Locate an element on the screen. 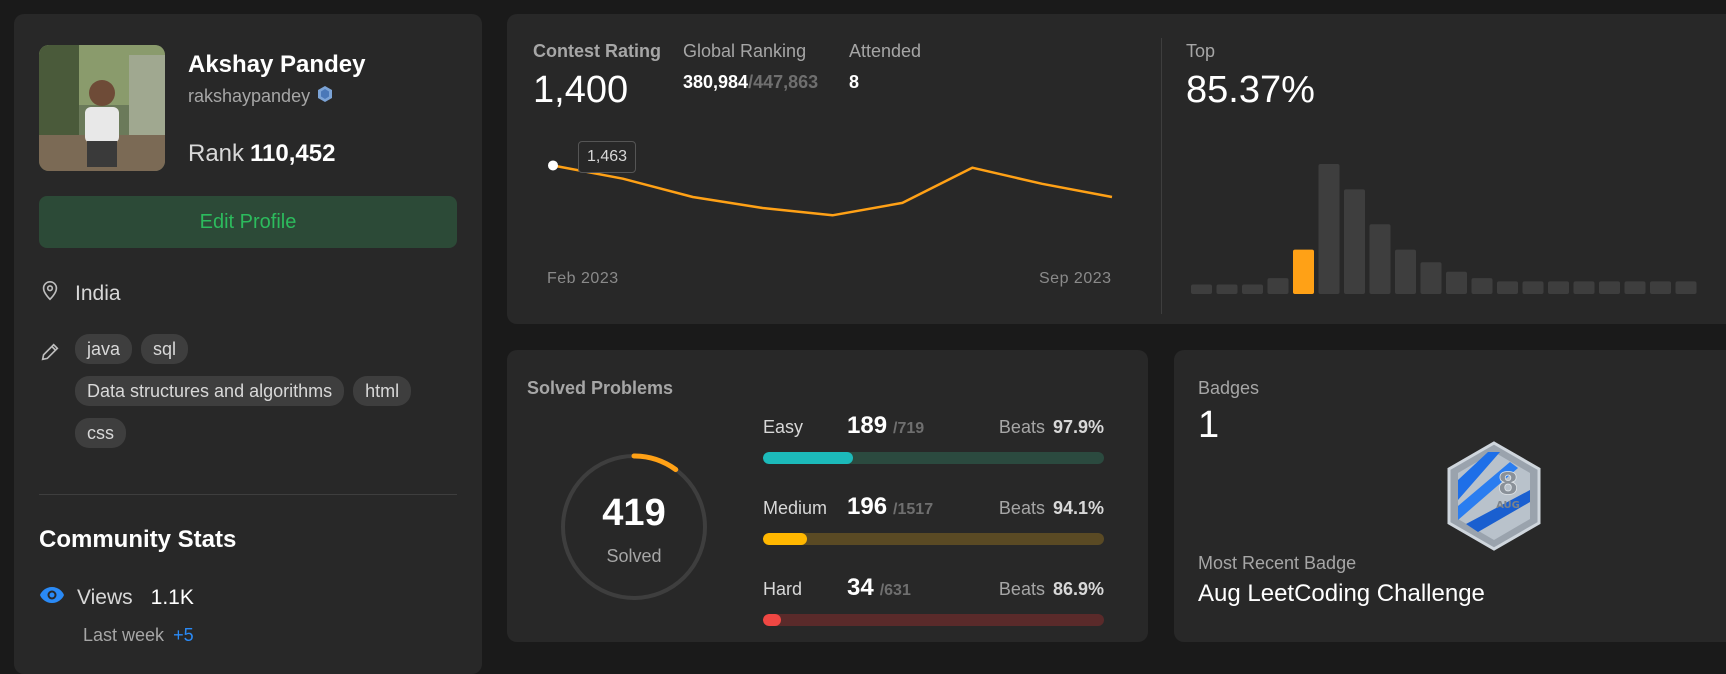  views-stat: Views 1.1K is located at coordinates (116, 598).